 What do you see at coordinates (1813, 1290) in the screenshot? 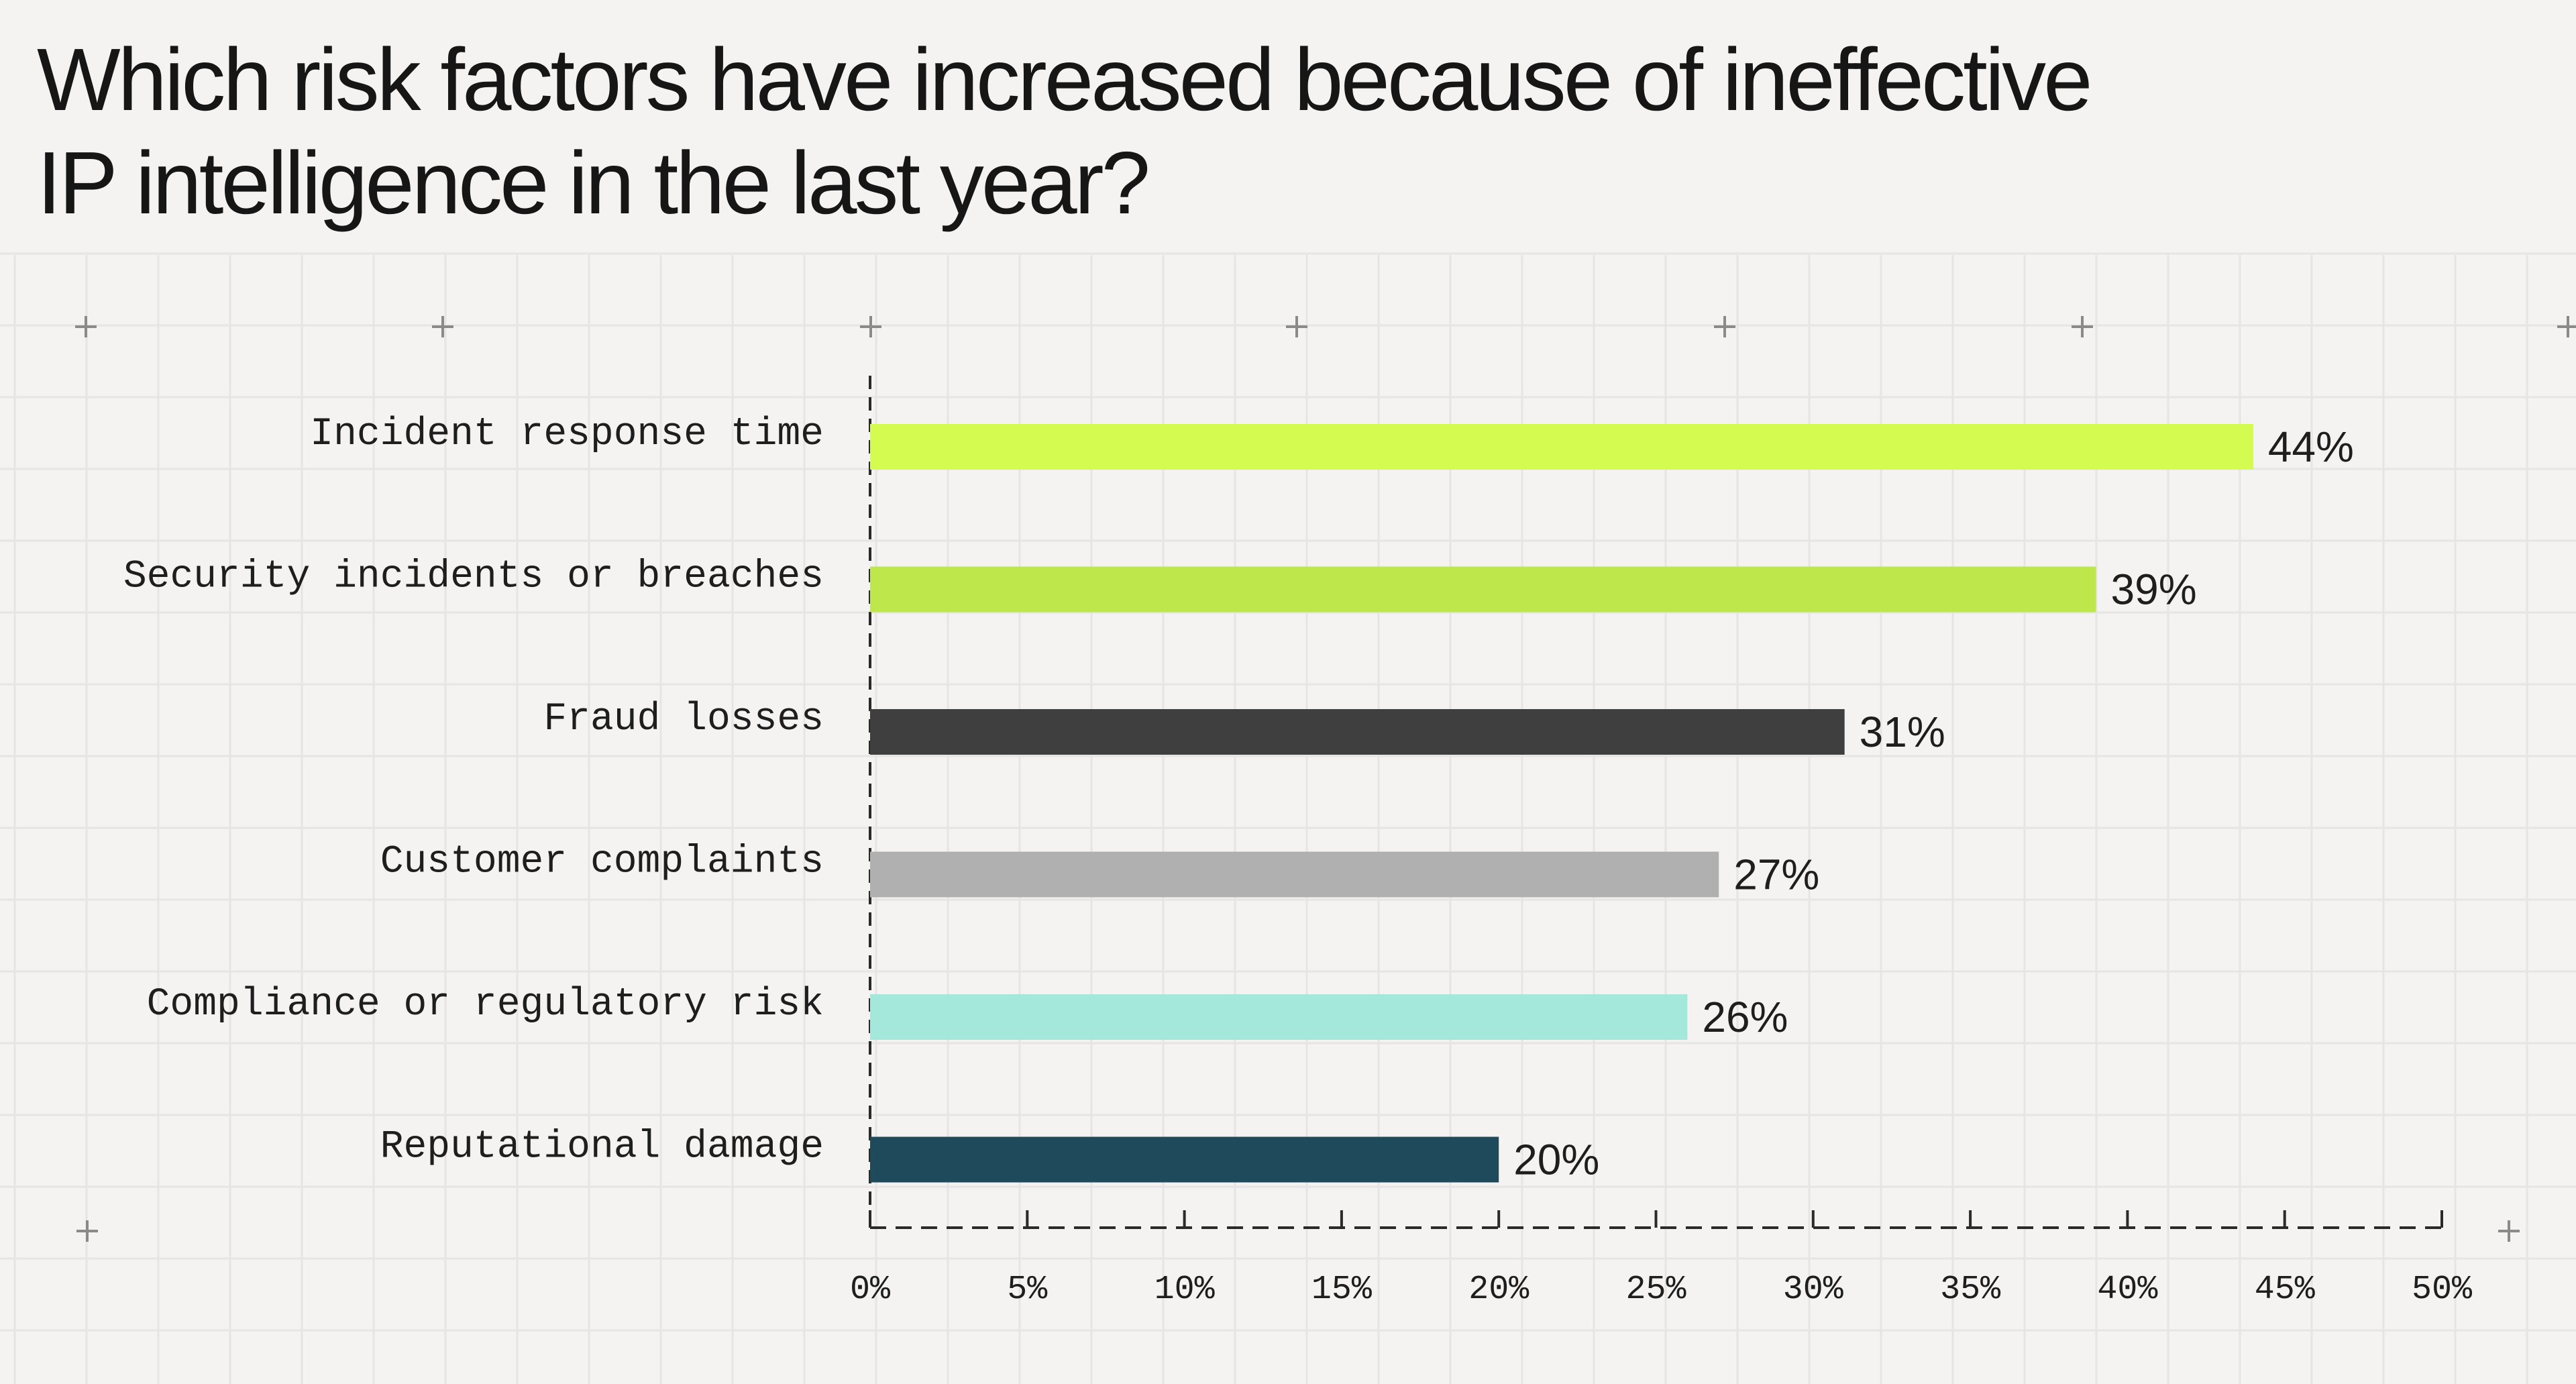
I see `x-tick-label: 30%` at bounding box center [1813, 1290].